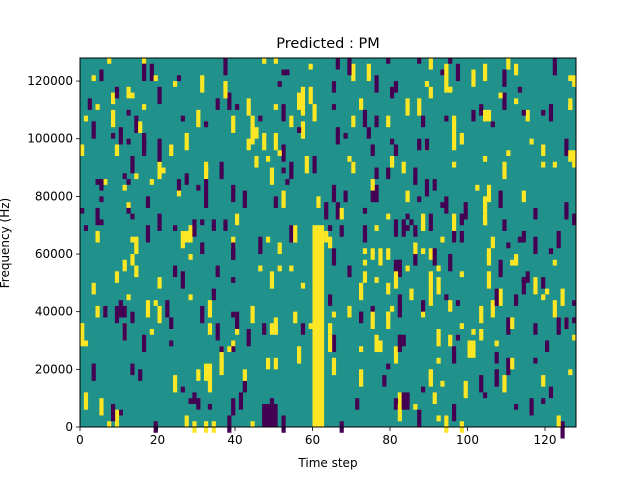 Image resolution: width=640 pixels, height=480 pixels. What do you see at coordinates (318, 326) in the screenshot?
I see `heatmap-region-positive-band` at bounding box center [318, 326].